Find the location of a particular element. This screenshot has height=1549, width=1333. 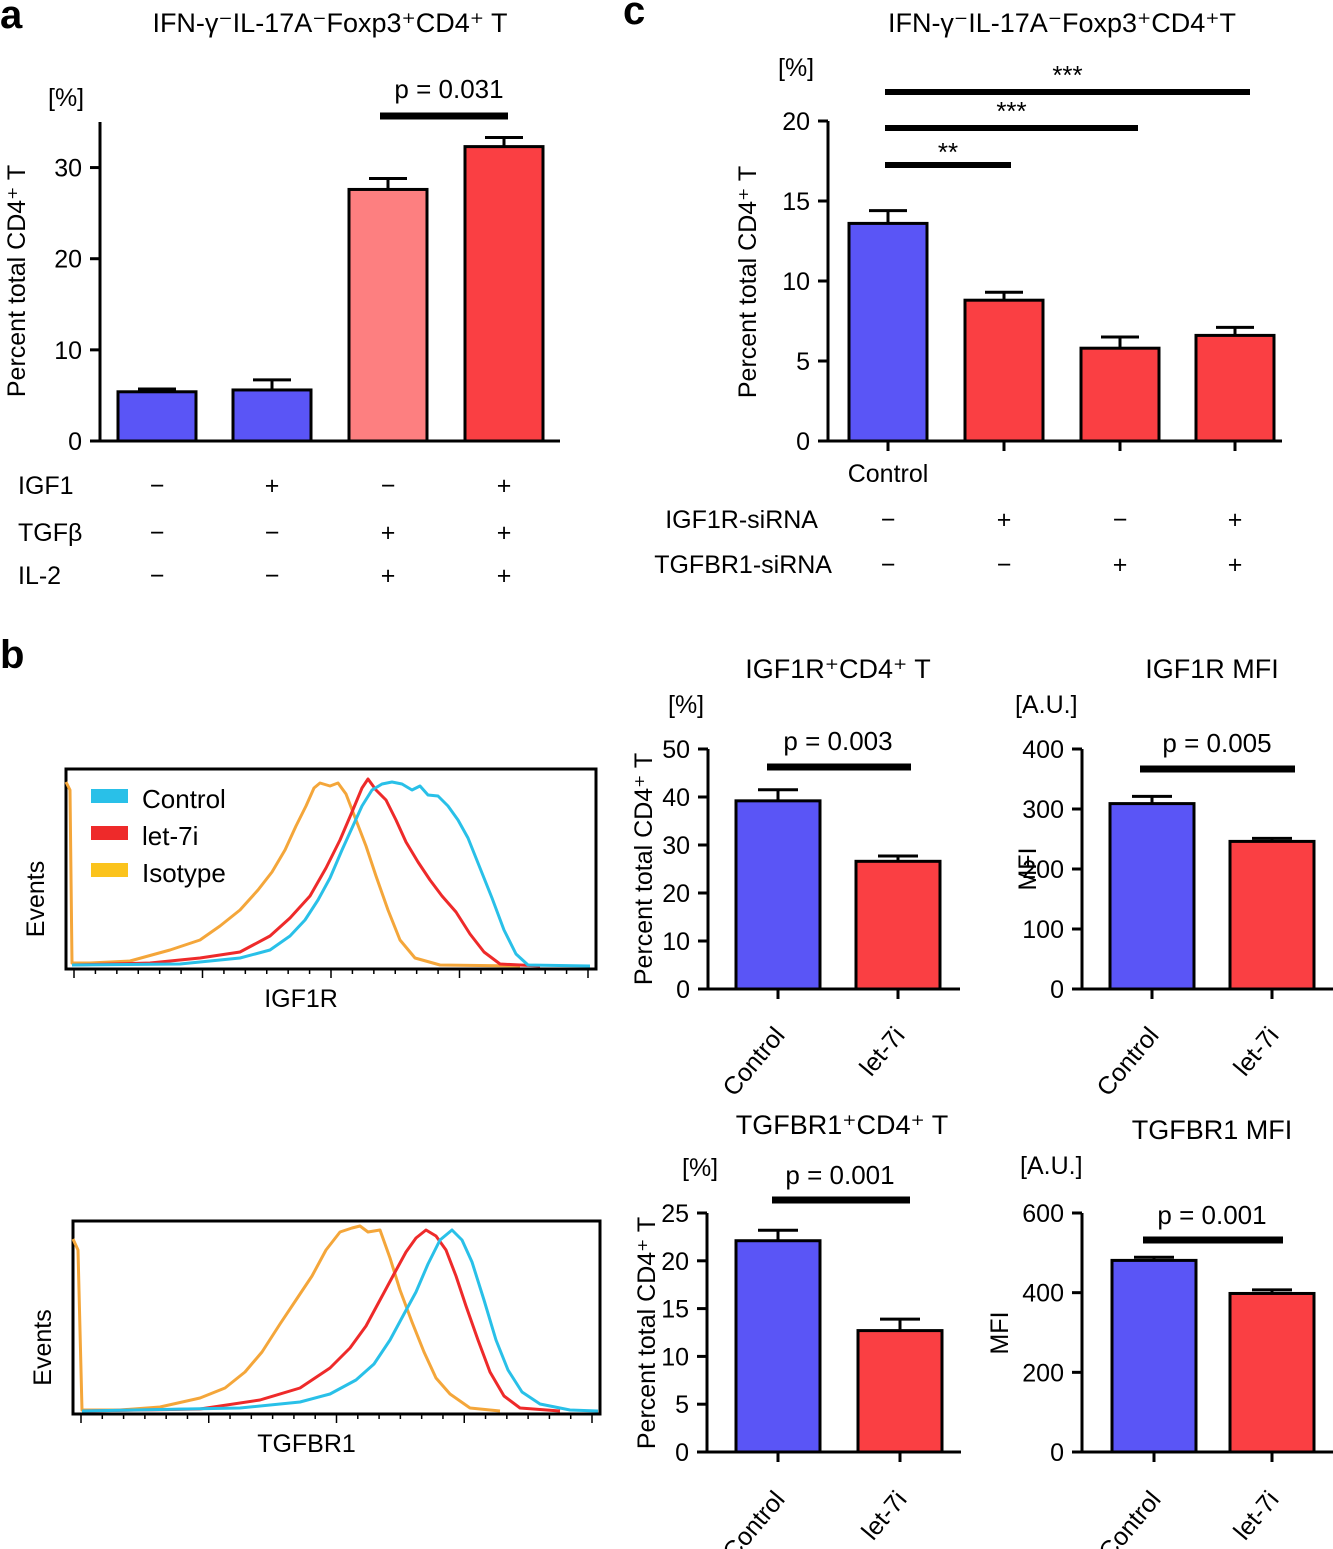

y-tick-label: 600 is located at coordinates (1043, 1214).